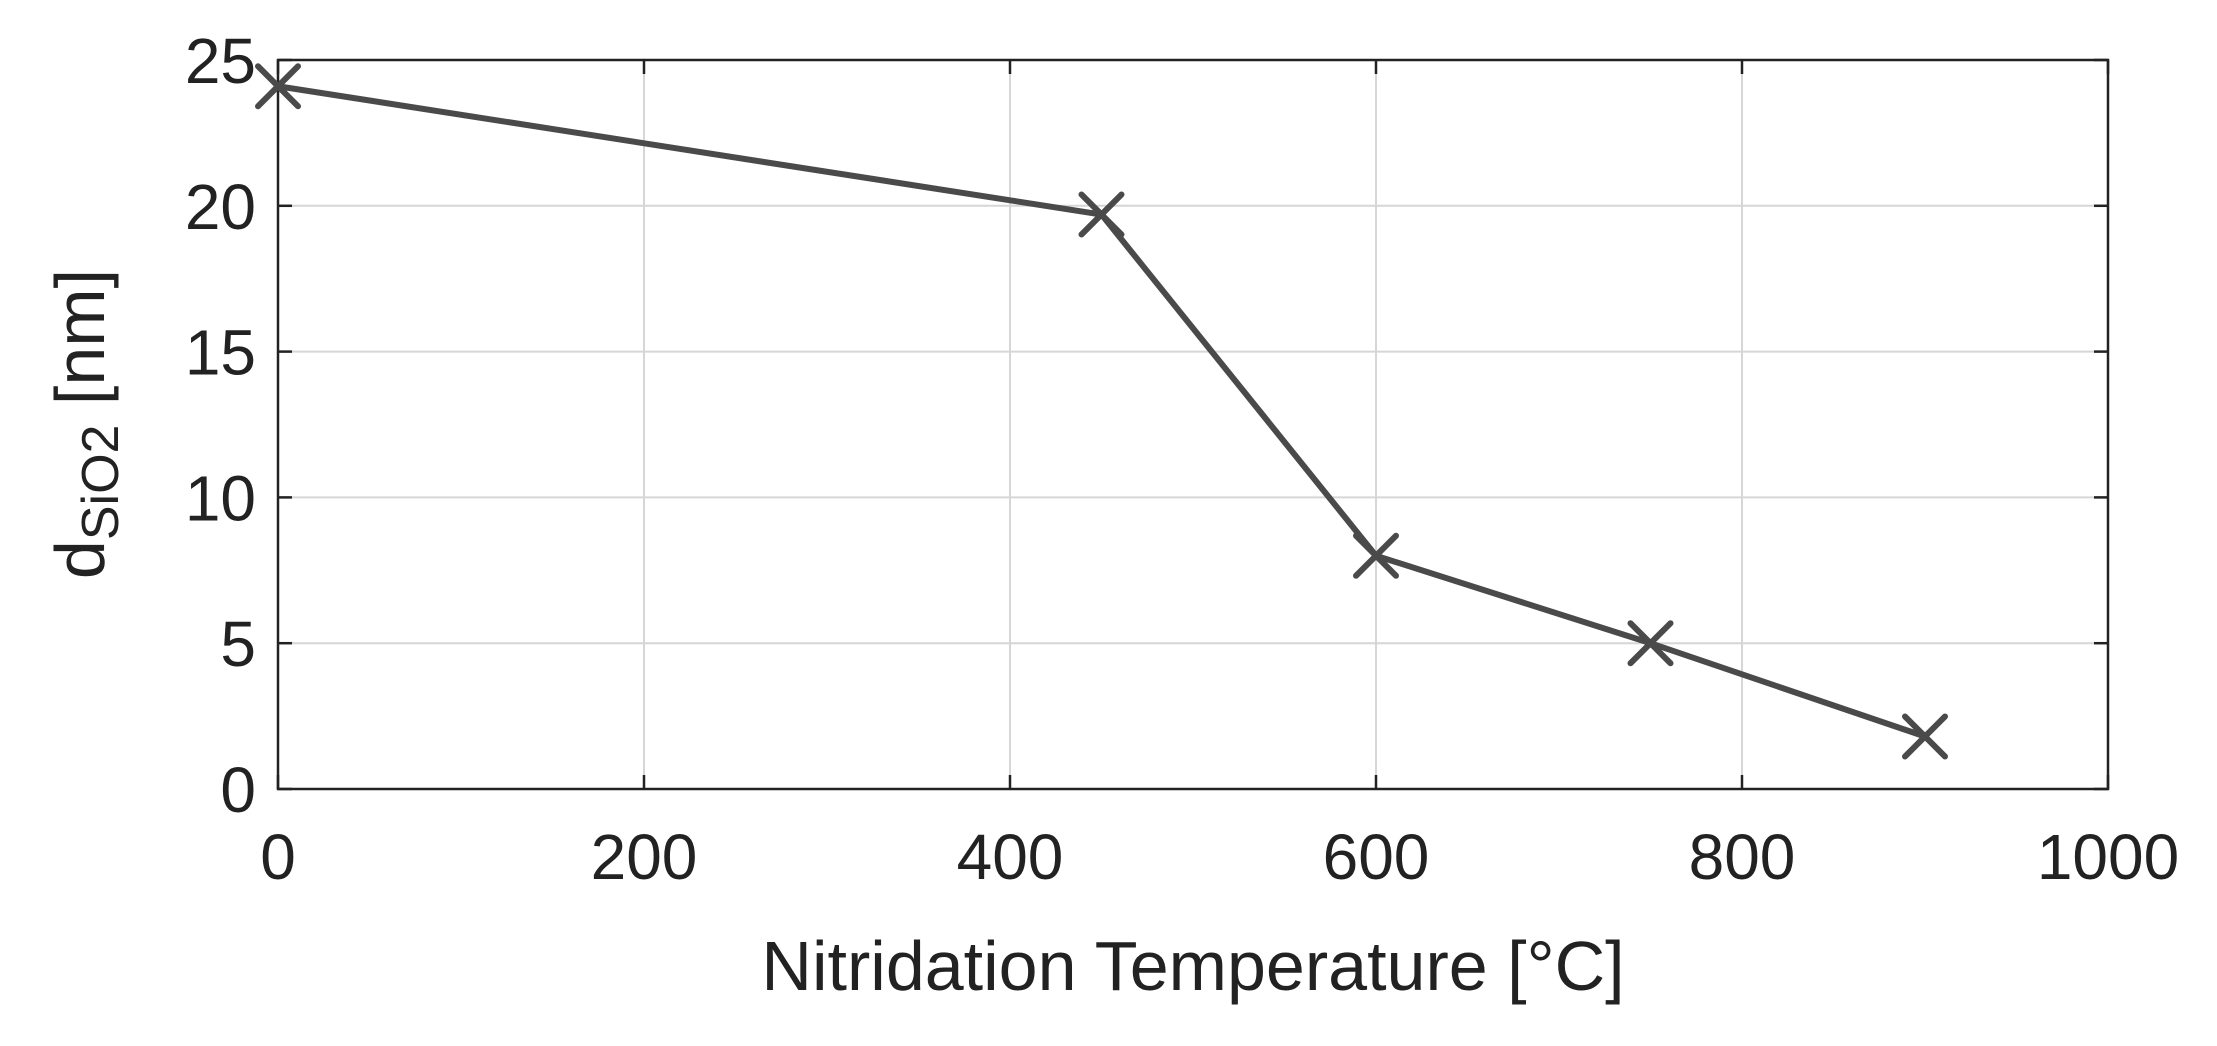  What do you see at coordinates (644, 857) in the screenshot?
I see `x-tick-label: 200` at bounding box center [644, 857].